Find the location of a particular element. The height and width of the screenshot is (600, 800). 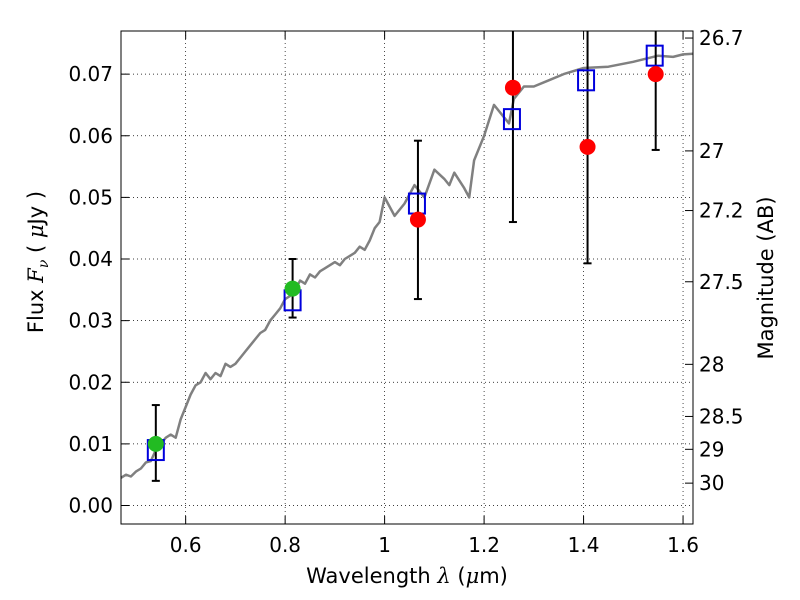

y2-tick-label: 26.7 is located at coordinates (721, 38).